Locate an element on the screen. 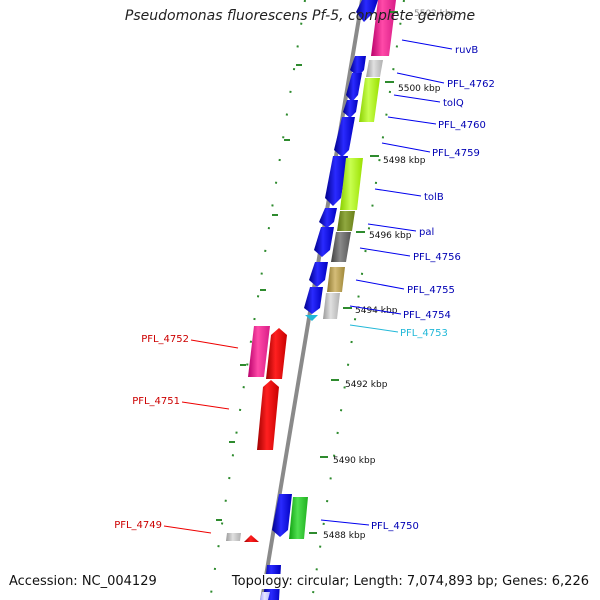  gene-PFL_4756-arrow is located at coordinates (324, 242).